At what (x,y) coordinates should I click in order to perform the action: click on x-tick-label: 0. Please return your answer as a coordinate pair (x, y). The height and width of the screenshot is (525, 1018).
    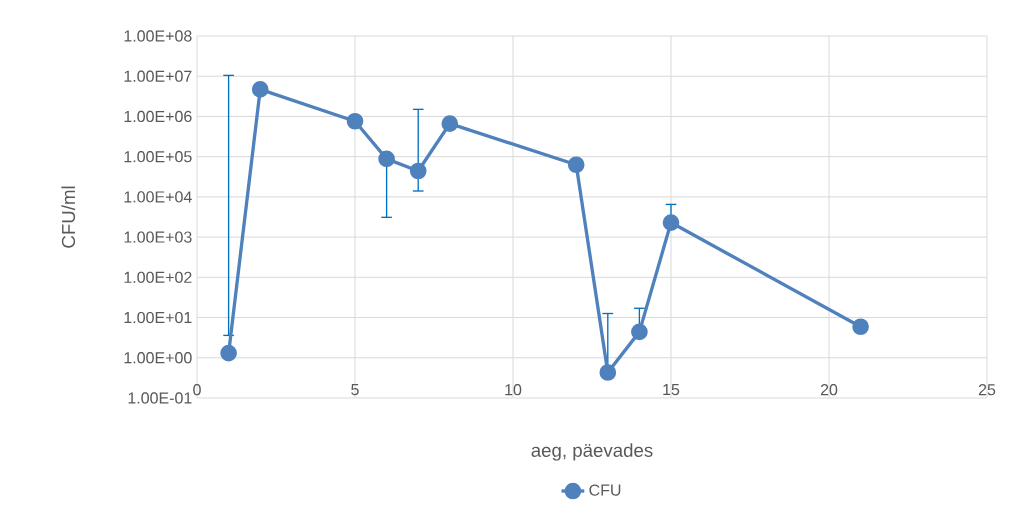
    Looking at the image, I should click on (197, 390).